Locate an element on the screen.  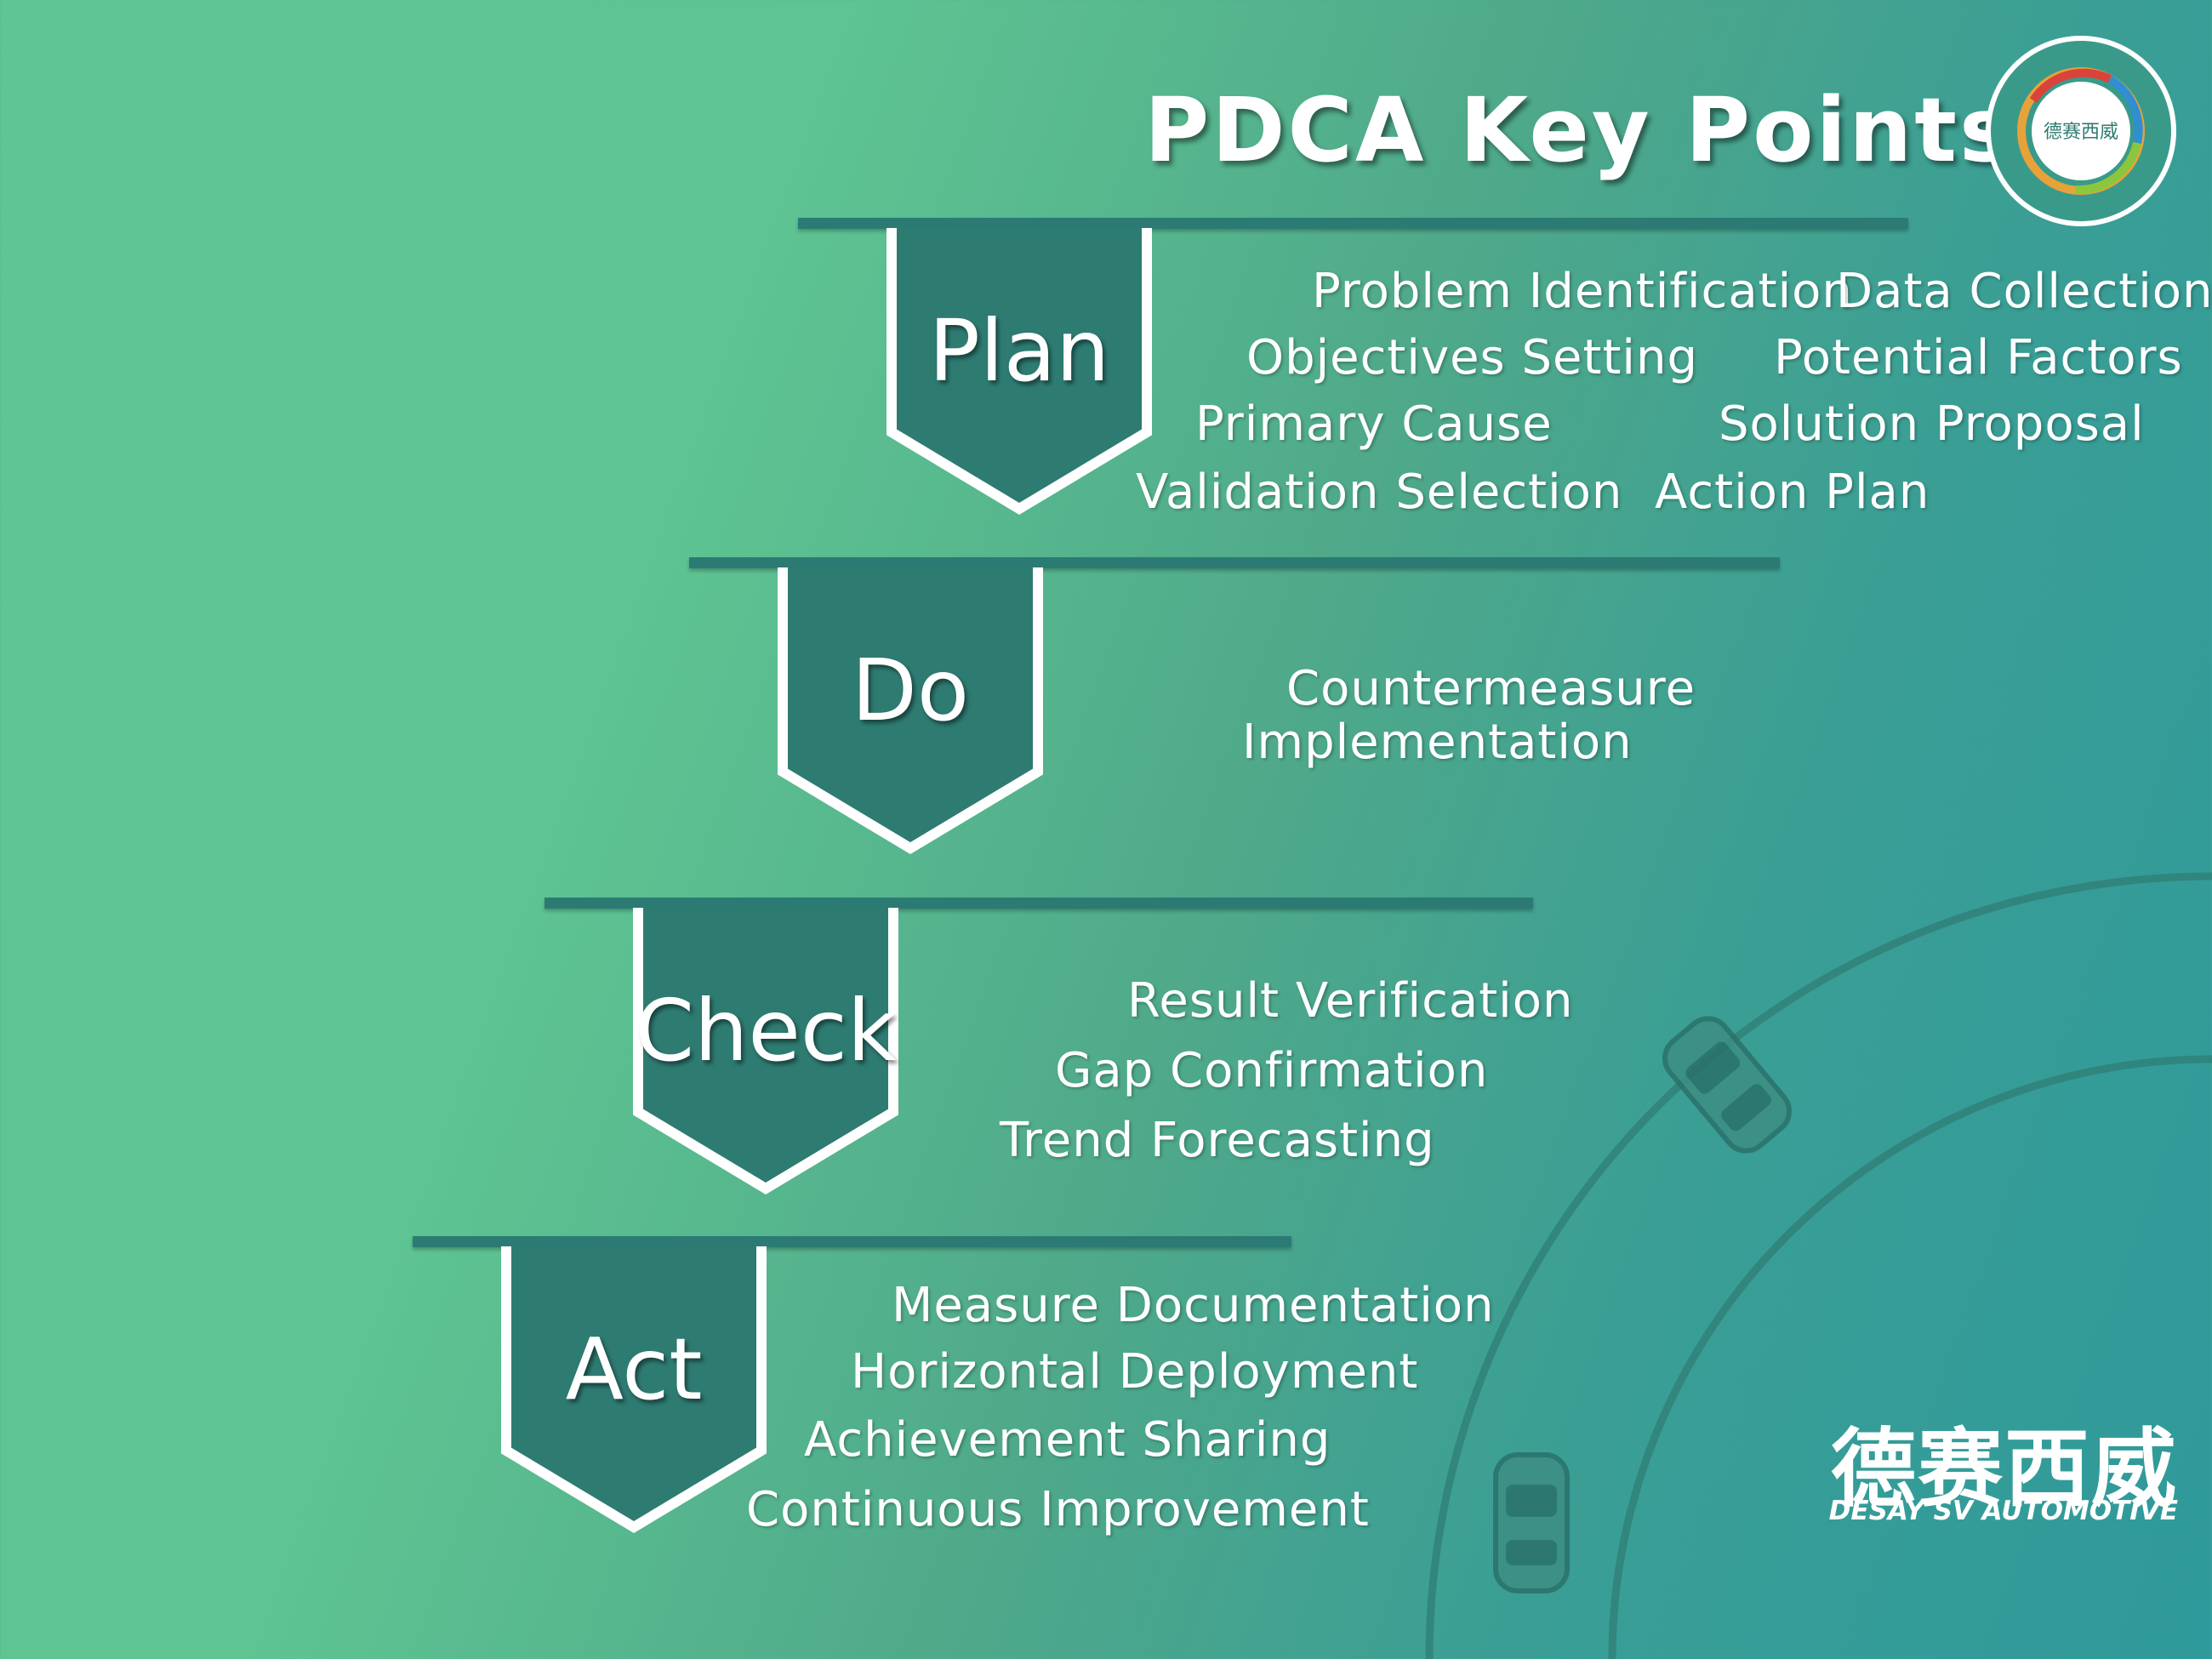
act-chevron: Act is located at coordinates (634, 1391).